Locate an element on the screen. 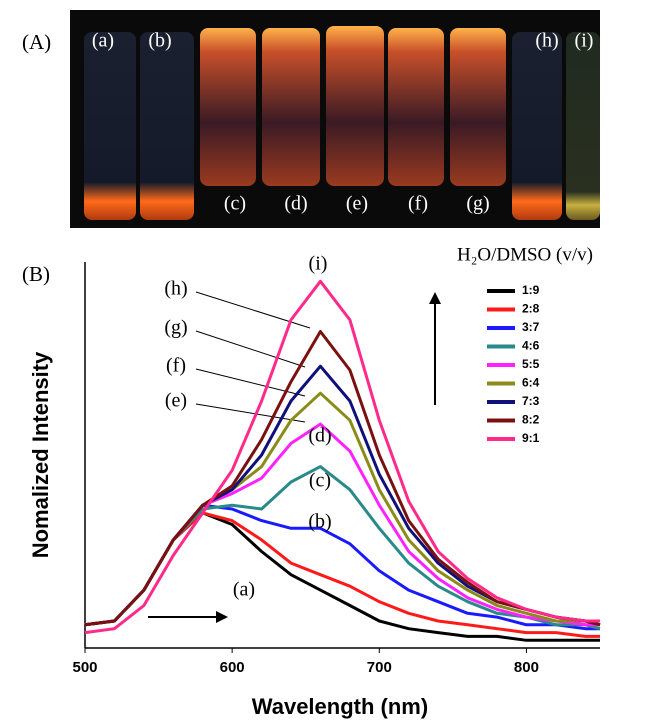 The width and height of the screenshot is (648, 724). y-axis-label: Nomalized Intensity is located at coordinates (40, 454).